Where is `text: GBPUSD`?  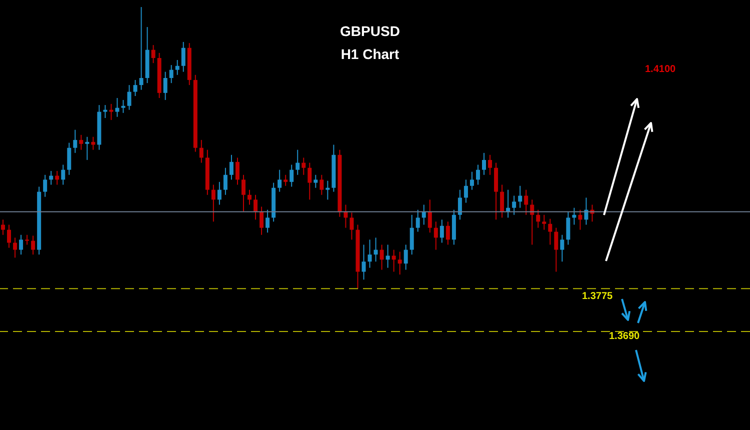 text: GBPUSD is located at coordinates (370, 31).